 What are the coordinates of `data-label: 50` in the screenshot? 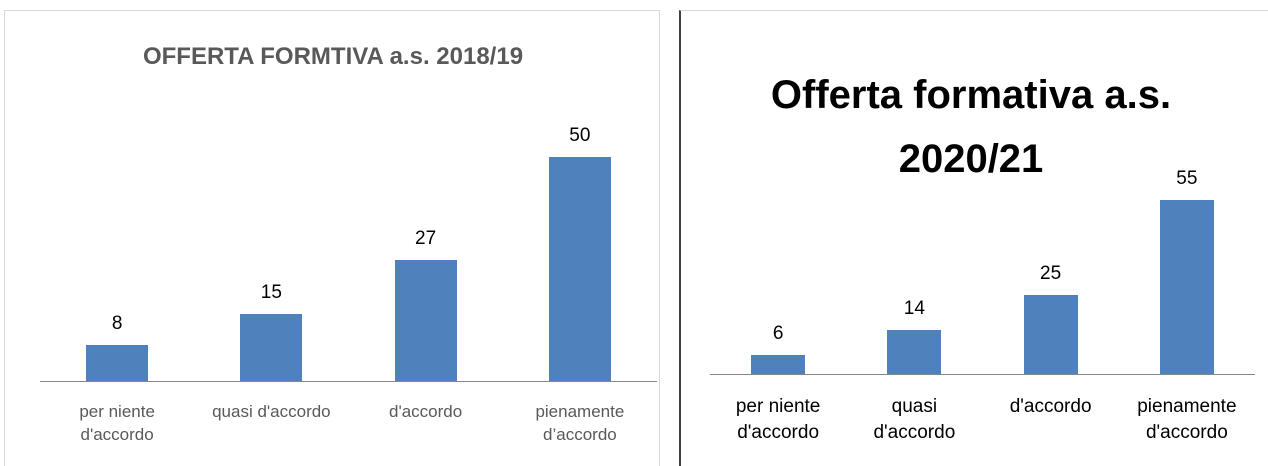 It's located at (580, 135).